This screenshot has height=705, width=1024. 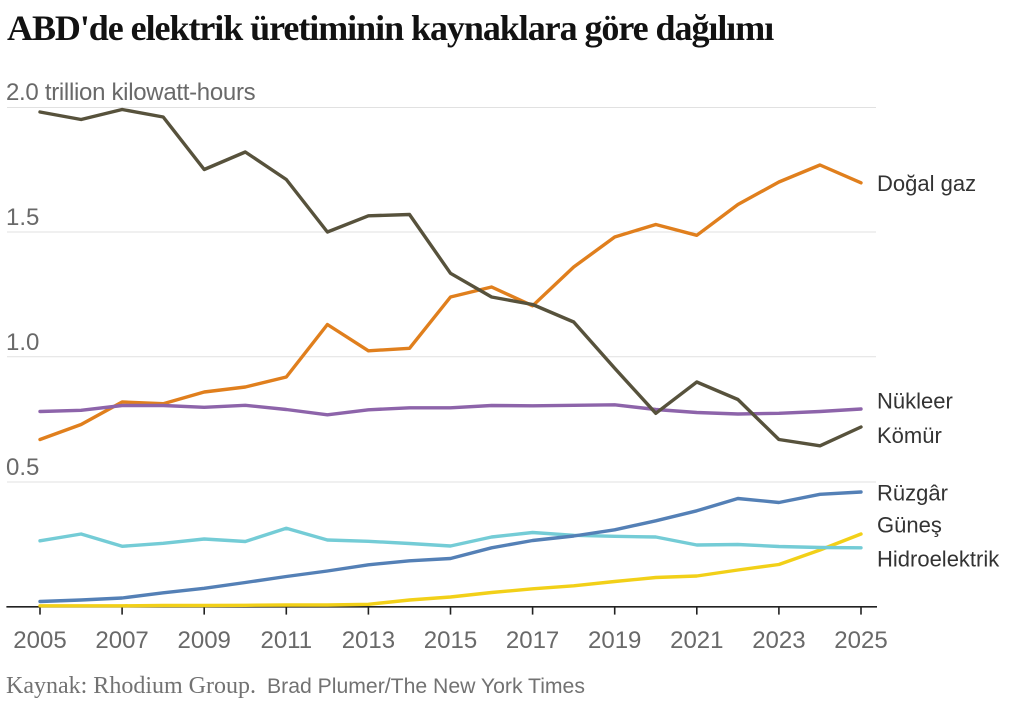 I want to click on svg-text: Hidroelektrik, so click(x=938, y=559).